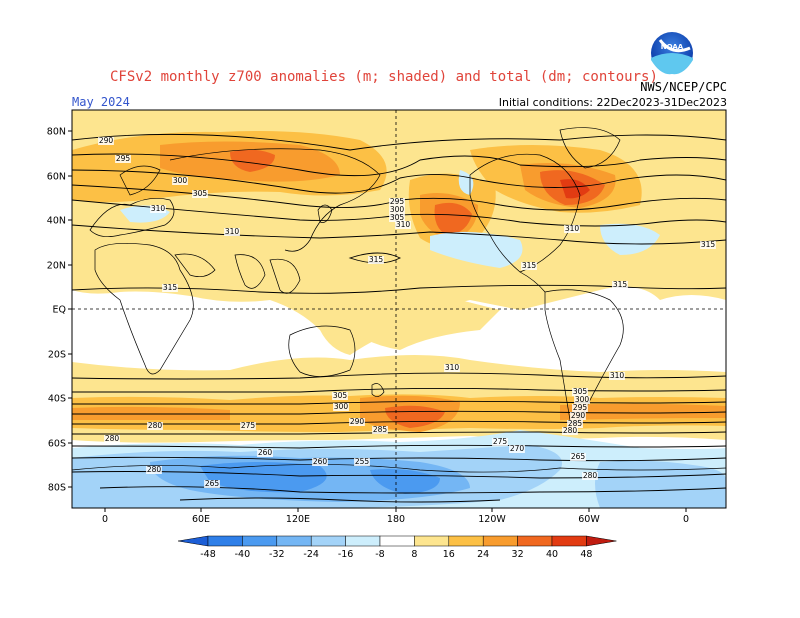 The image size is (800, 618). What do you see at coordinates (298, 519) in the screenshot?
I see `lon-tick-label: 120E` at bounding box center [298, 519].